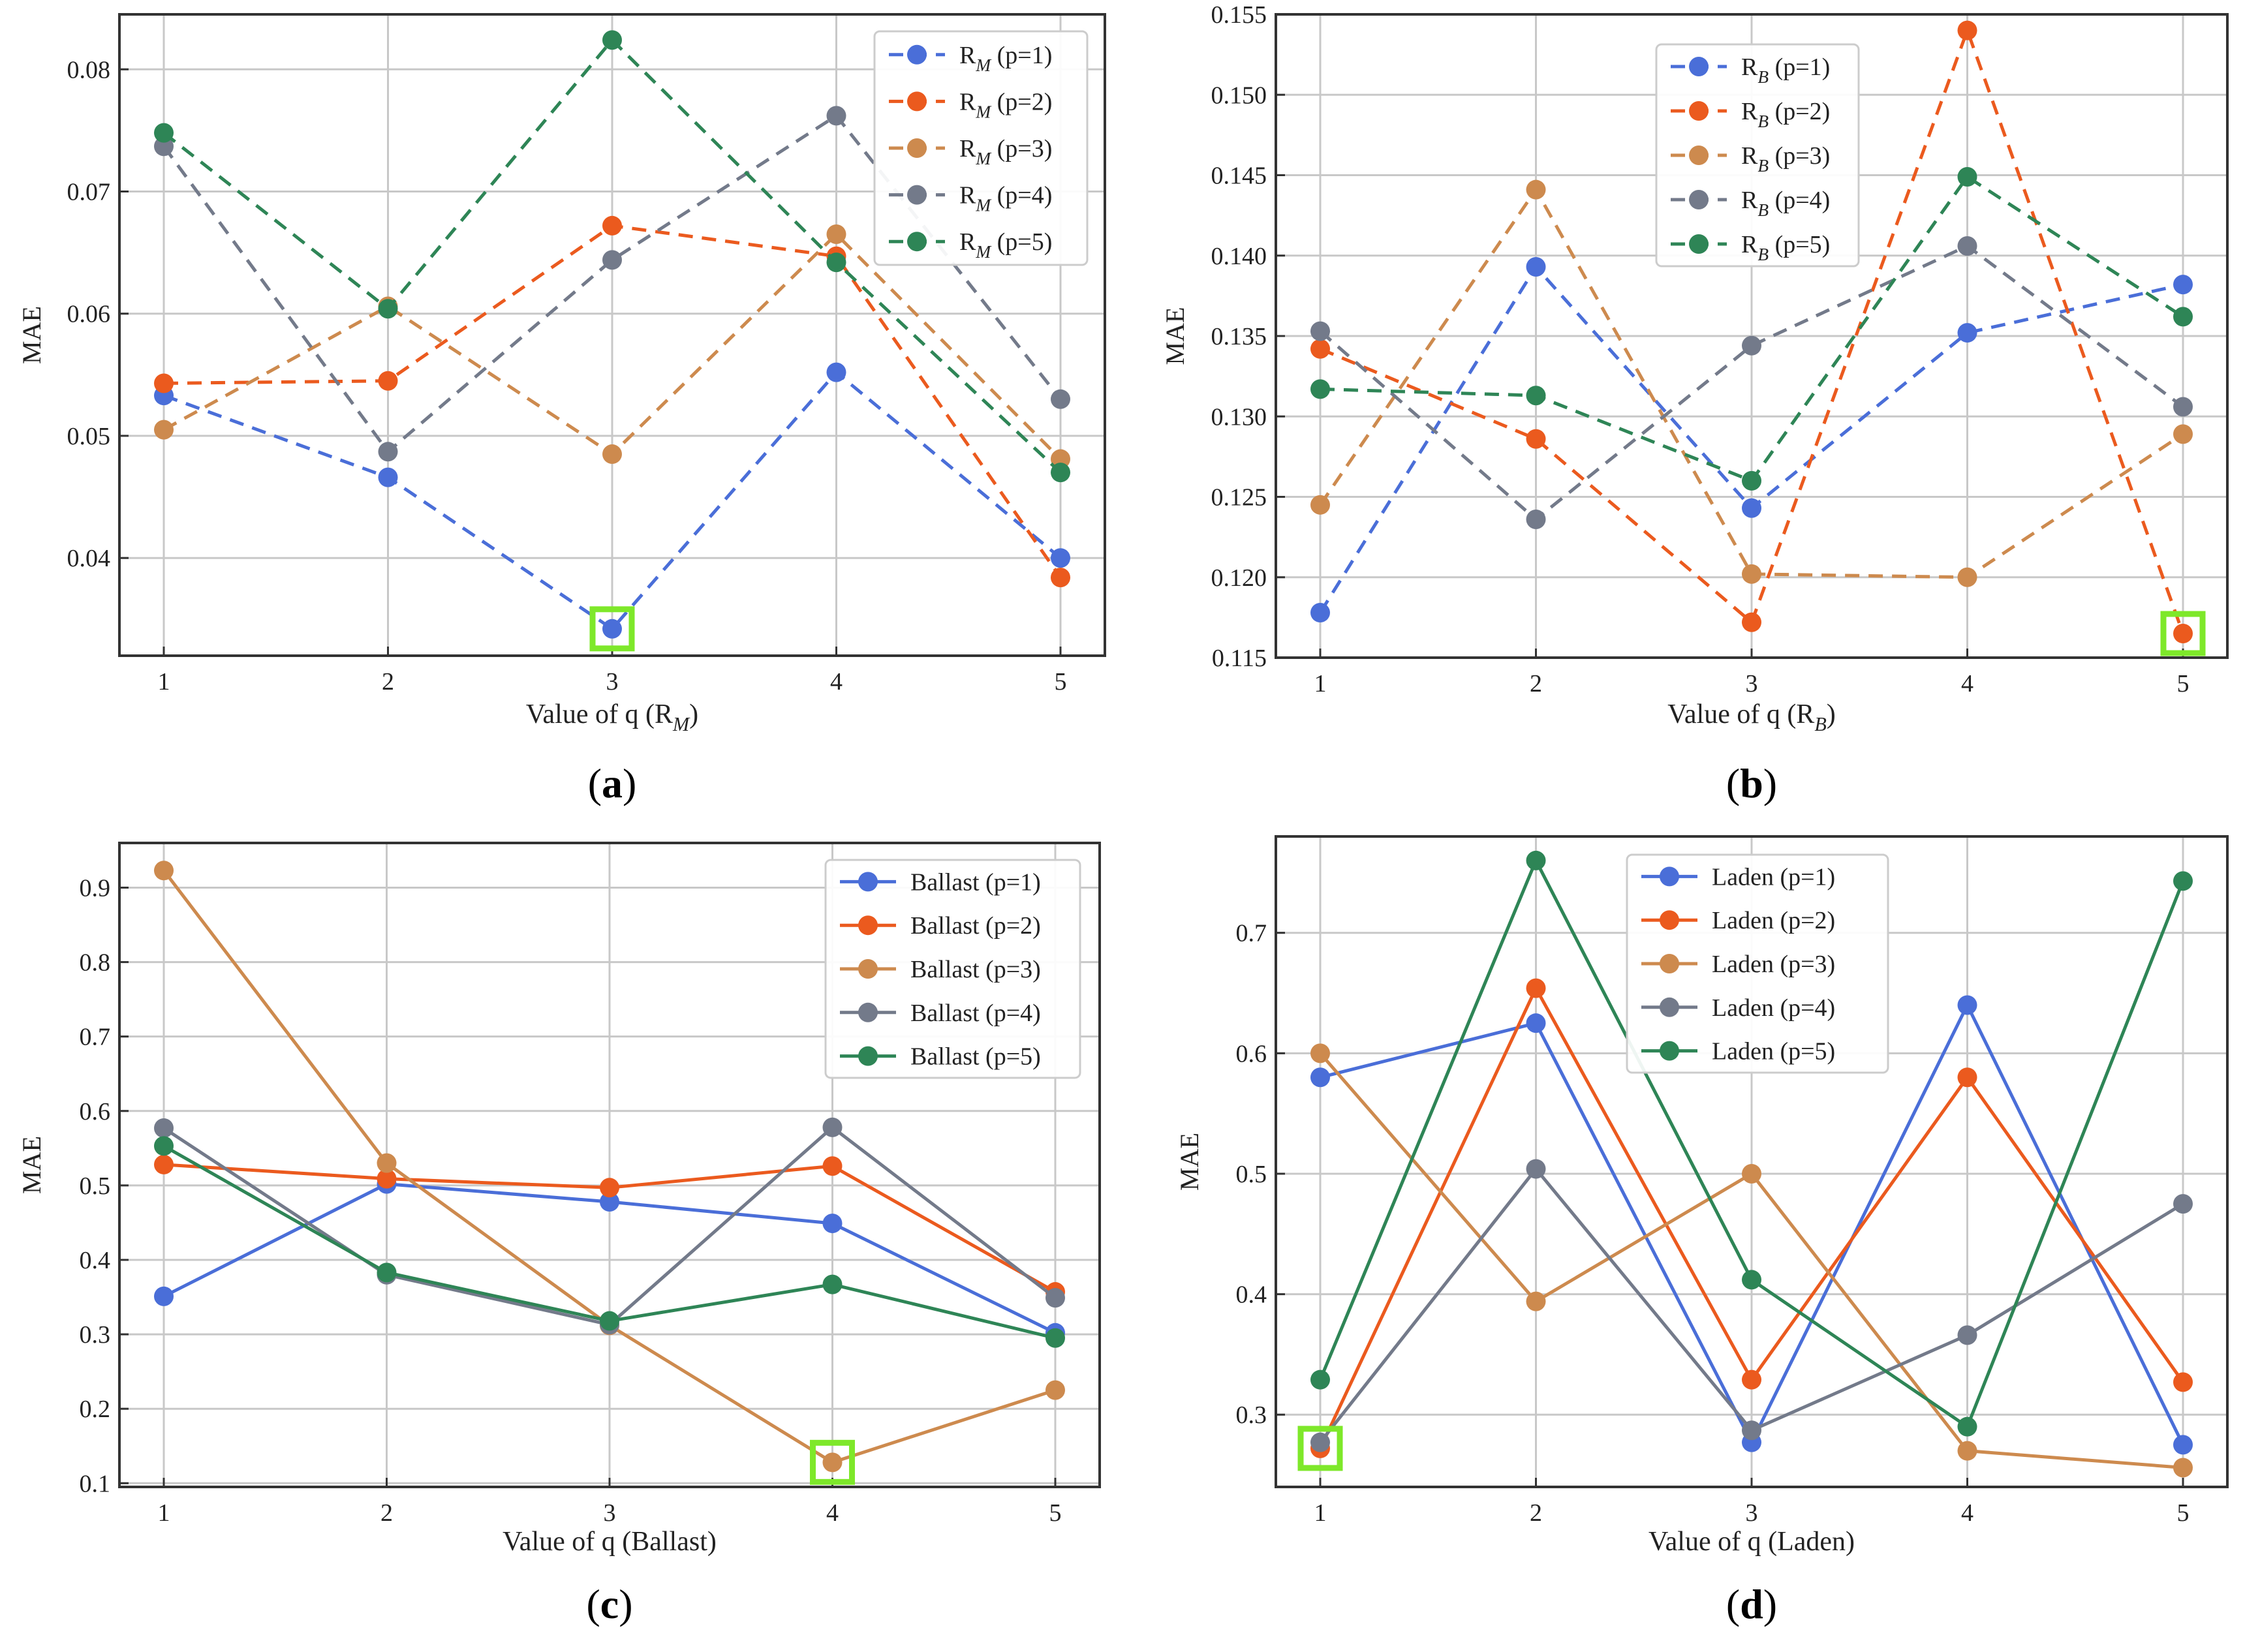  Describe the element at coordinates (1751, 1280) in the screenshot. I see `data-point-p5-q3` at that location.